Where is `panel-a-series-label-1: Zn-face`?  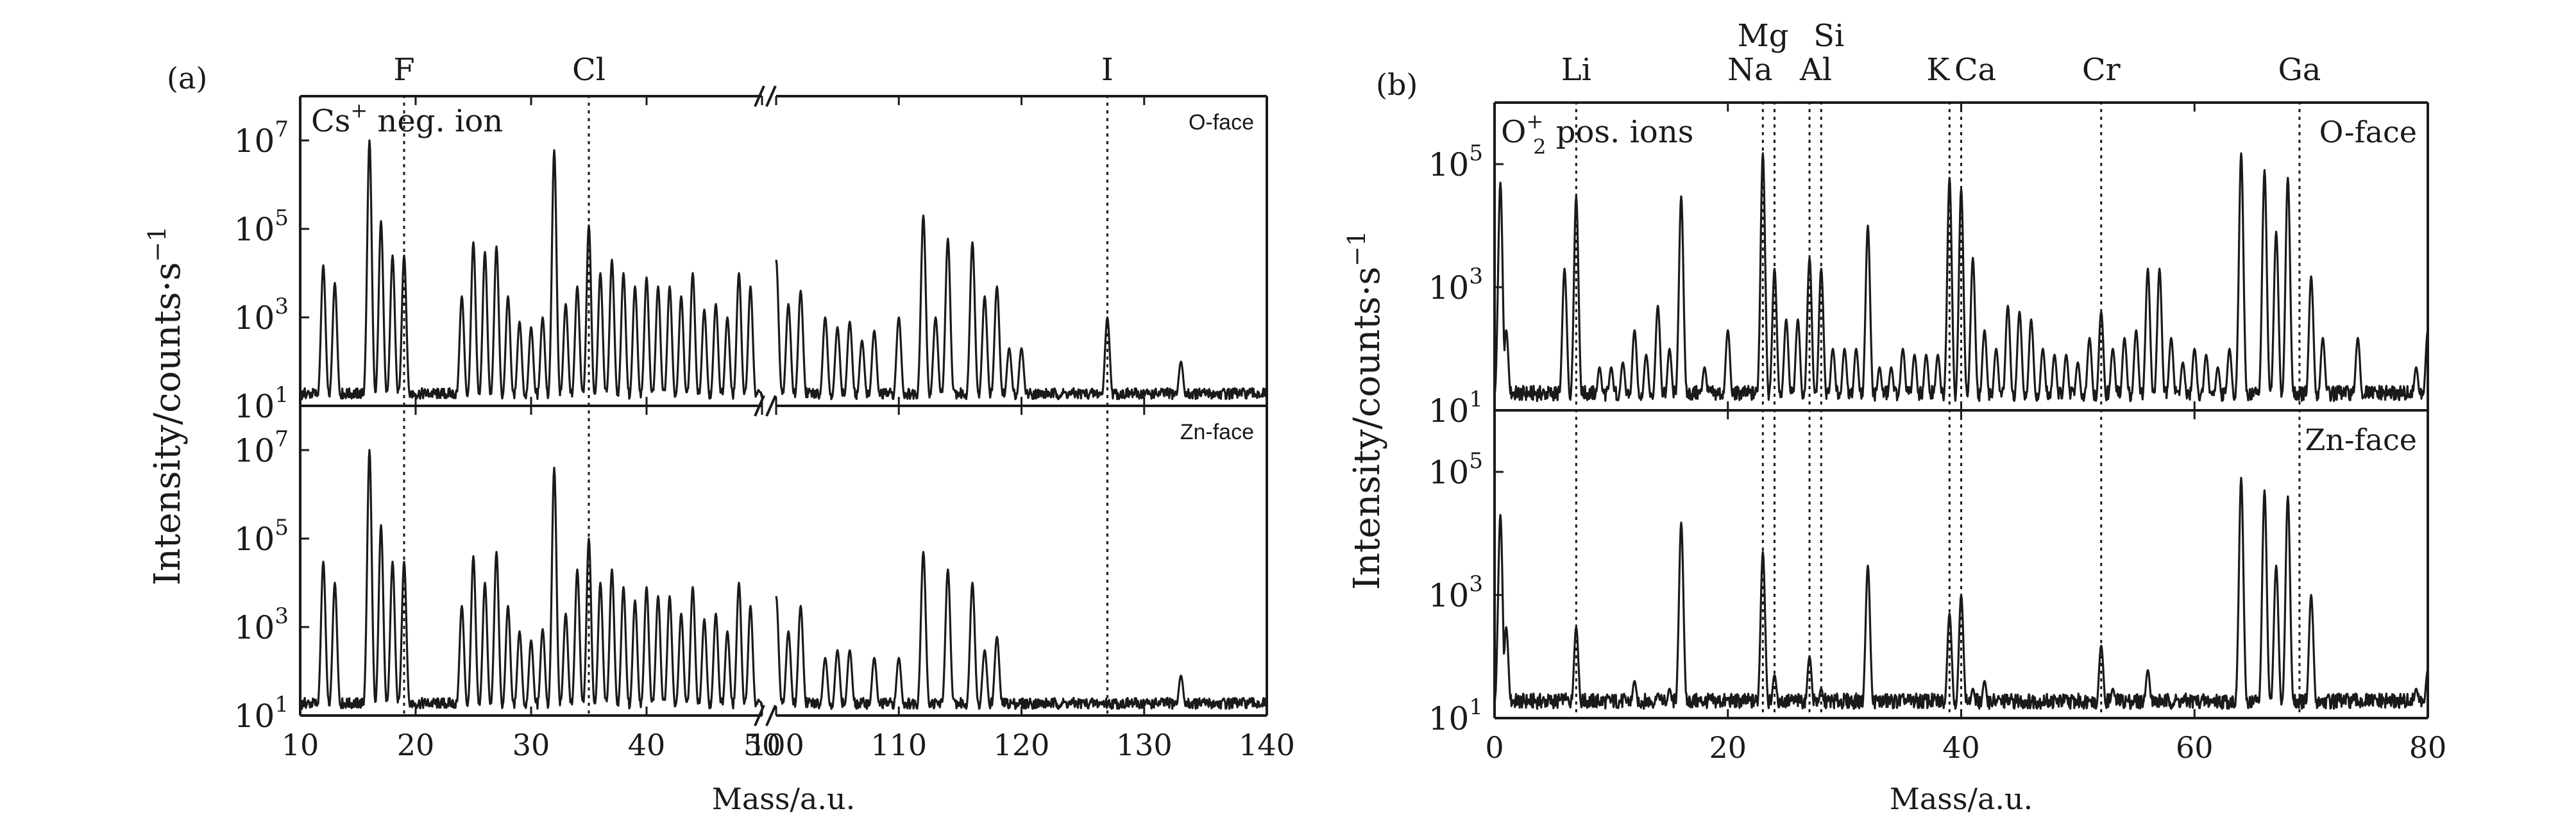 panel-a-series-label-1: Zn-face is located at coordinates (1217, 432).